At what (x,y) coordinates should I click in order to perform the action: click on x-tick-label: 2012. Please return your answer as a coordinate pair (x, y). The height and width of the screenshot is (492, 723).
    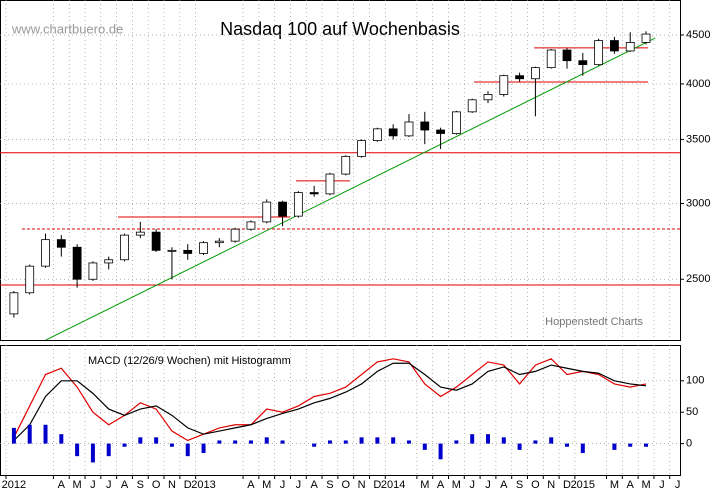
    Looking at the image, I should click on (14, 485).